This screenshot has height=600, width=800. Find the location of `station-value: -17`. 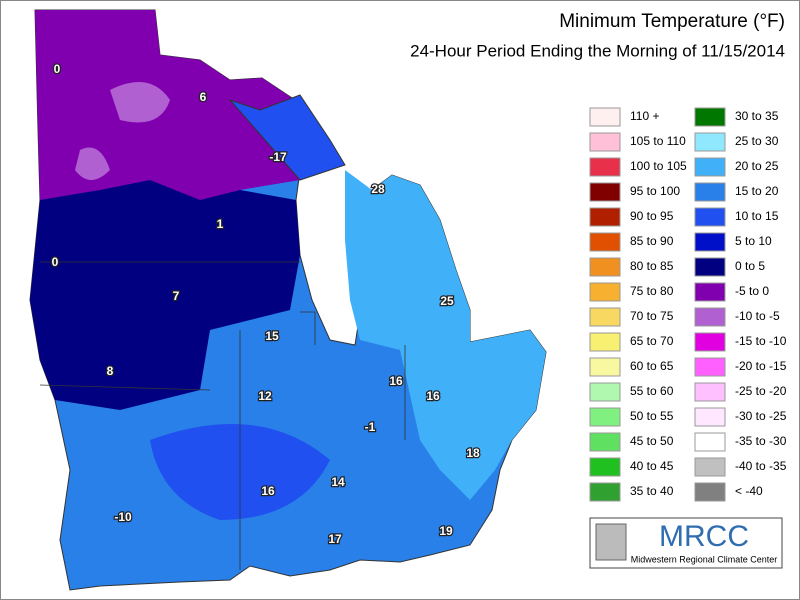

station-value: -17 is located at coordinates (278, 157).